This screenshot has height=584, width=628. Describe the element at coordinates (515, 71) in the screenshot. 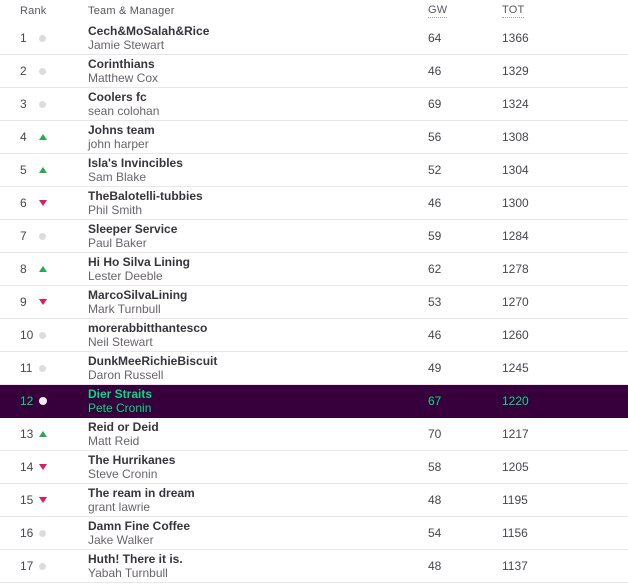

I see `total-points: 1329` at that location.